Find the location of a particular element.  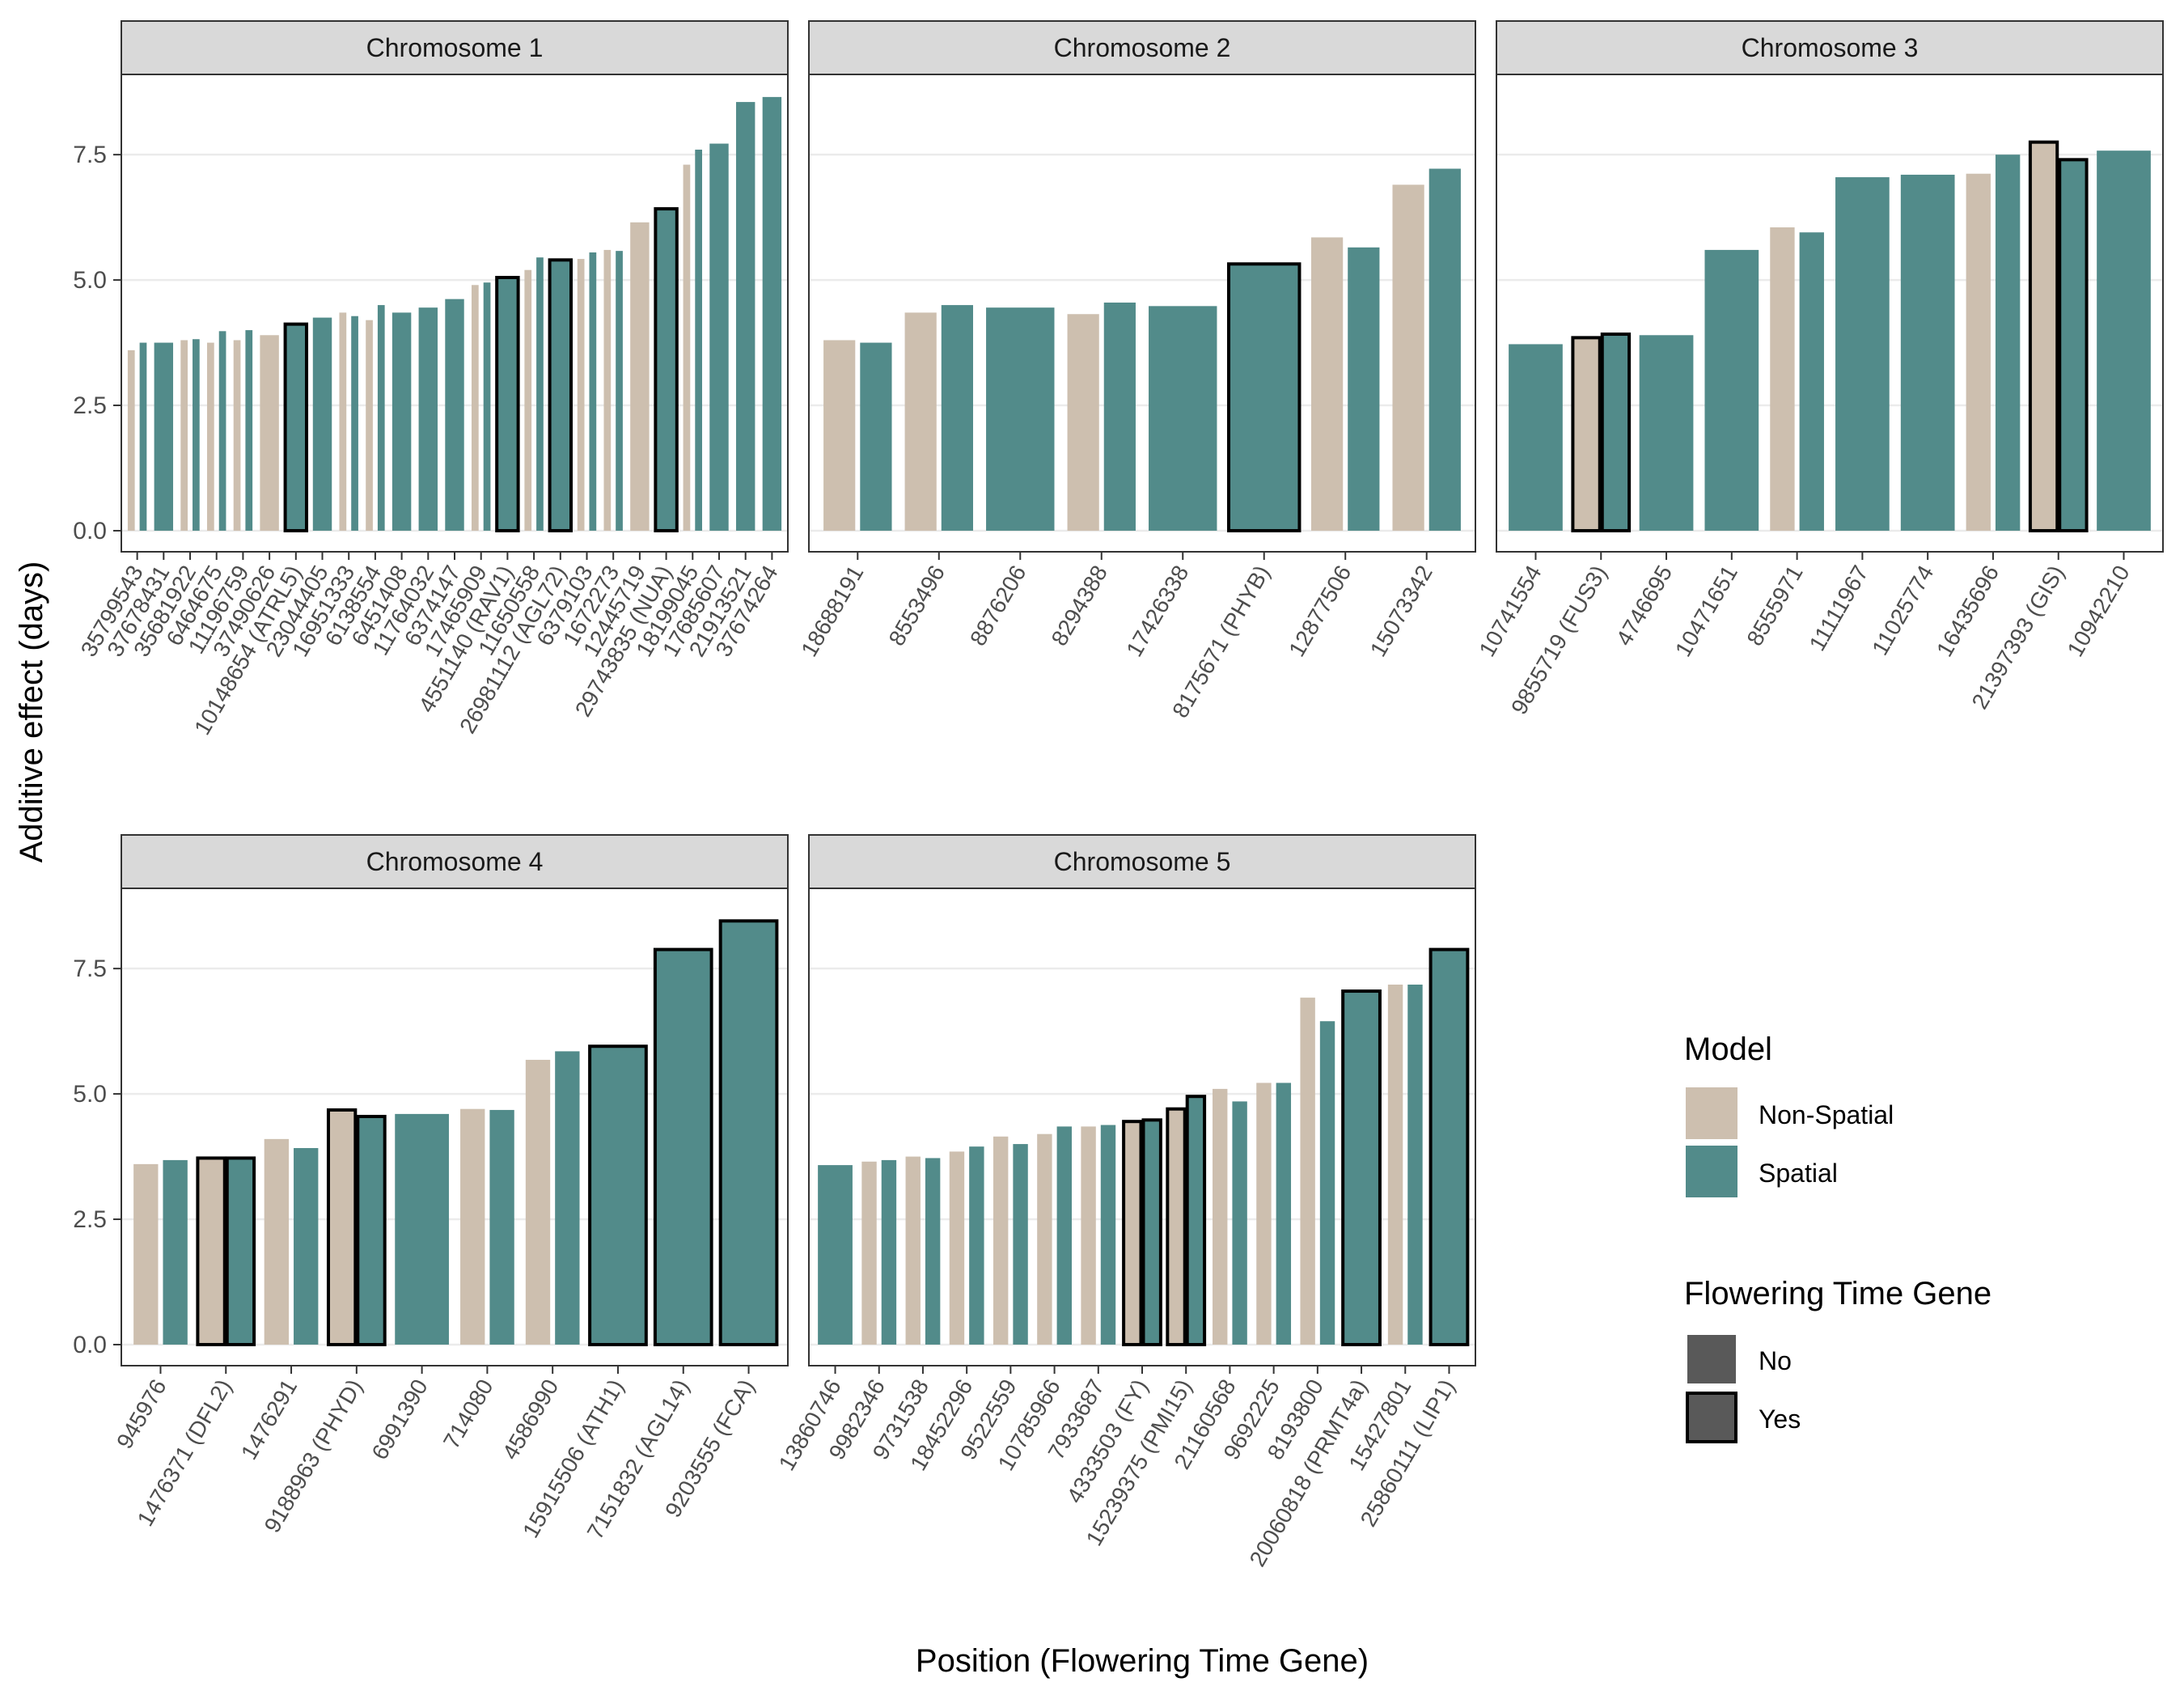

panel-strip-label: Chromosome 2 is located at coordinates (1142, 47).